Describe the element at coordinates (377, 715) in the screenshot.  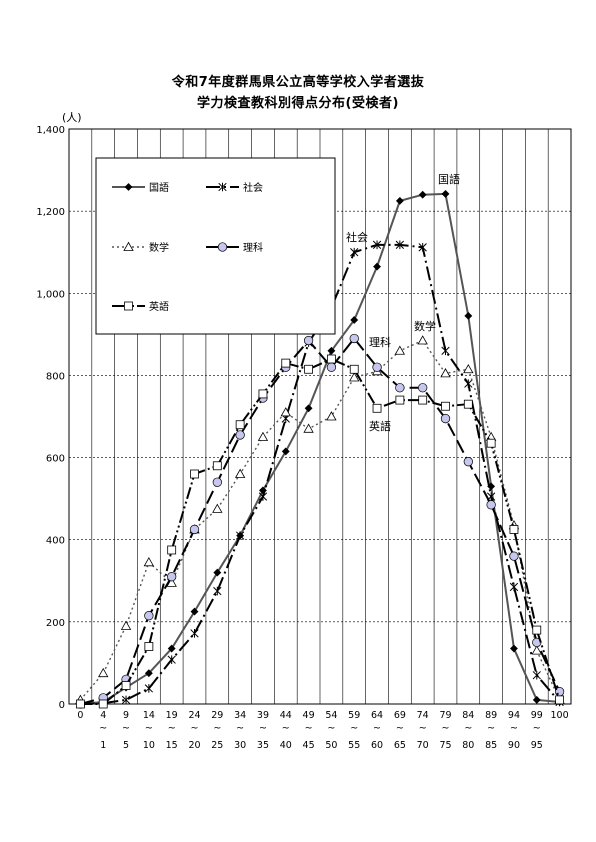
I see `x-tick-label: 64` at that location.